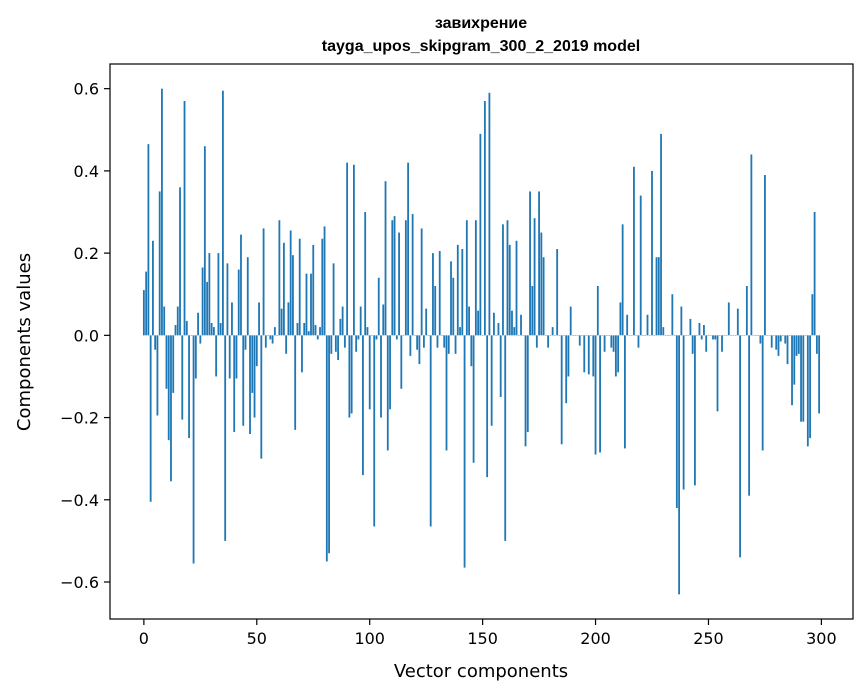  I want to click on y-axis-label: Components values, so click(24, 342).